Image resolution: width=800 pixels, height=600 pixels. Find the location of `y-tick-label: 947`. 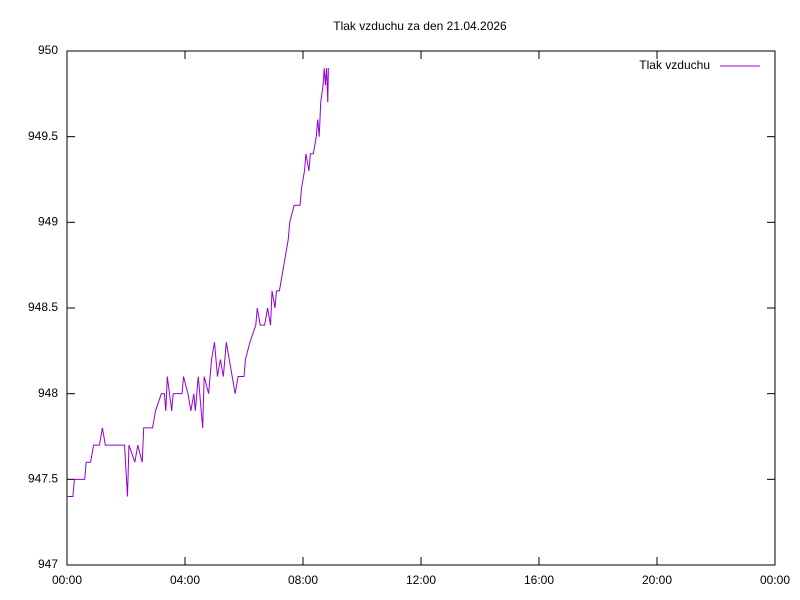

y-tick-label: 947 is located at coordinates (48, 564).